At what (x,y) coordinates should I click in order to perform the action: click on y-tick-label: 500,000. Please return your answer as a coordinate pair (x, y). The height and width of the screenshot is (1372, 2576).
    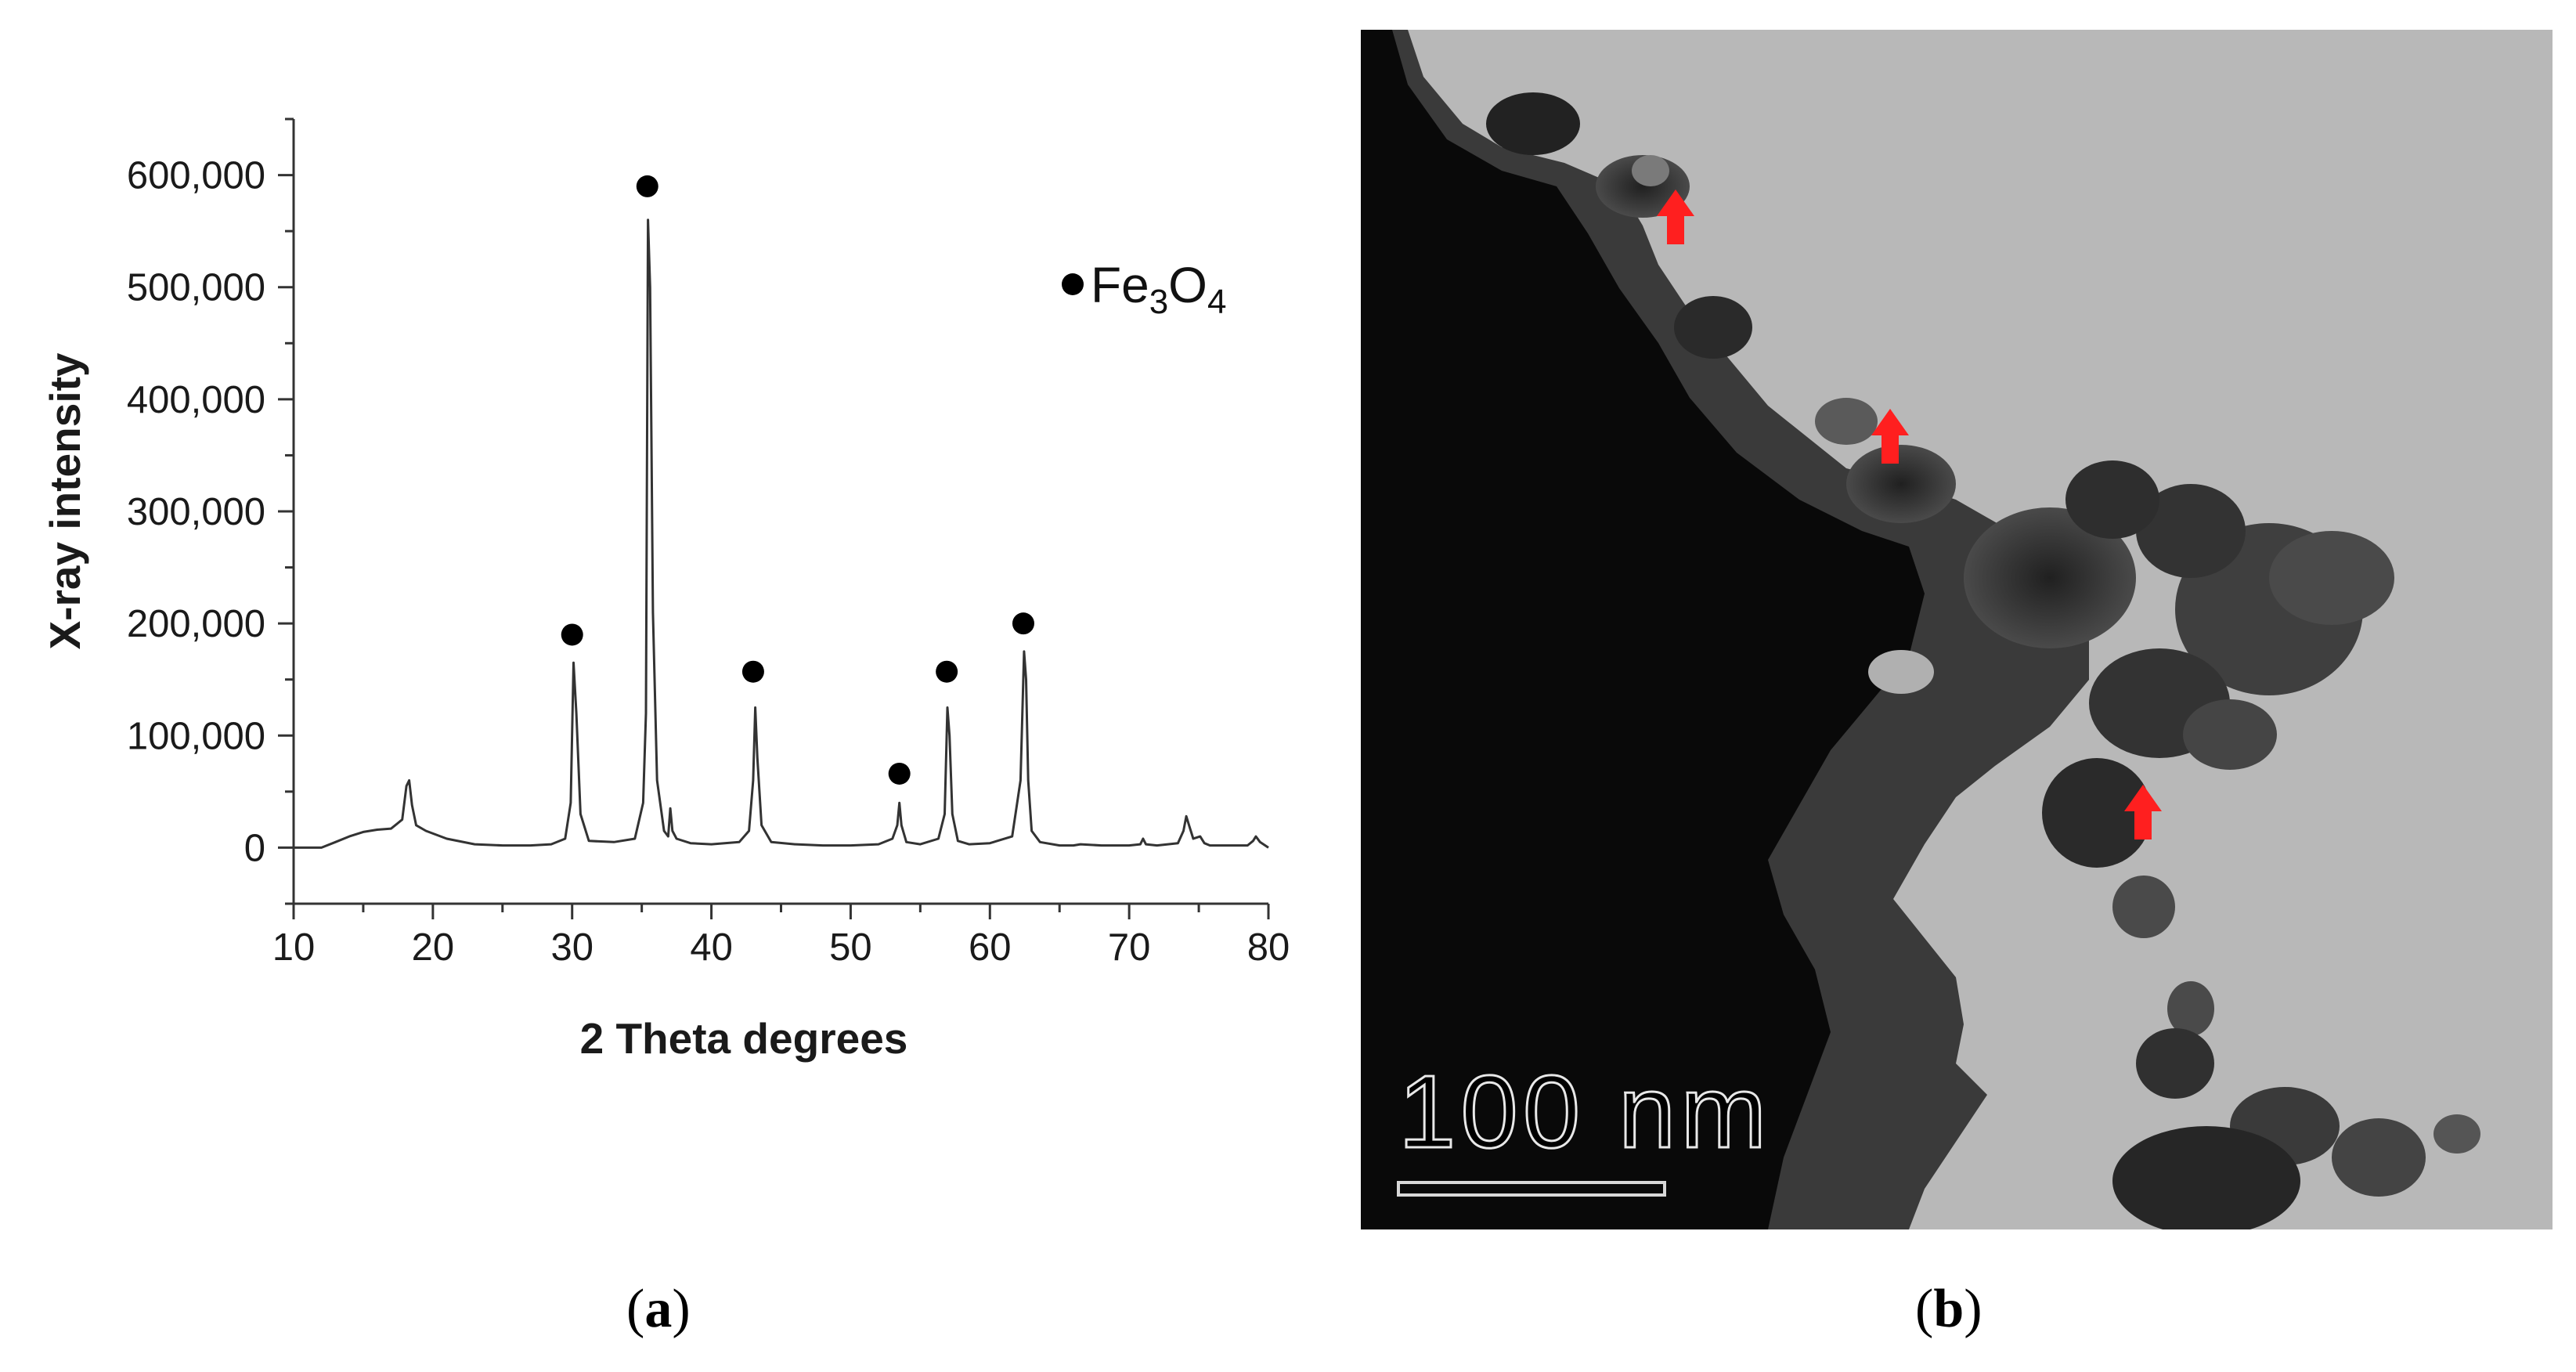
    Looking at the image, I should click on (196, 288).